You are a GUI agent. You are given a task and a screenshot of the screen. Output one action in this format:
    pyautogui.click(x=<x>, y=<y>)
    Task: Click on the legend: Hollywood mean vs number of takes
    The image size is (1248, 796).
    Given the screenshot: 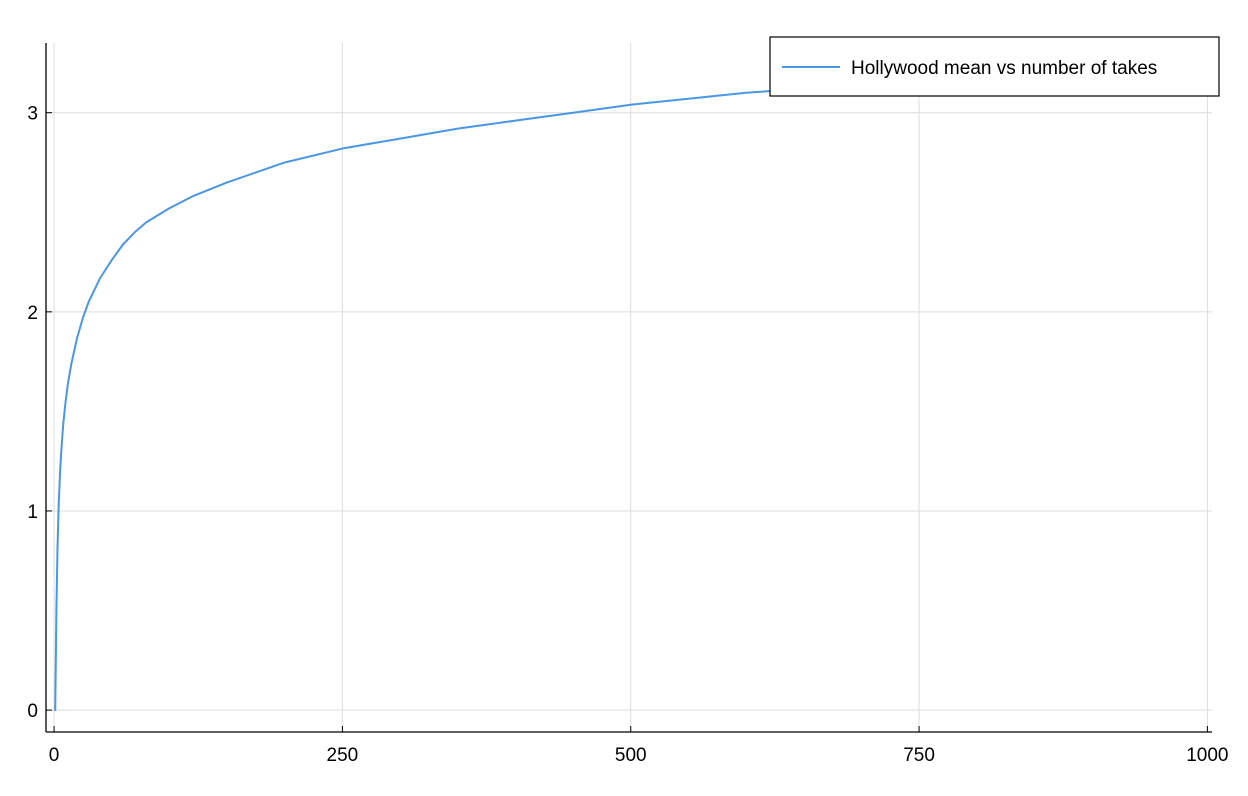 What is the action you would take?
    pyautogui.click(x=994, y=66)
    